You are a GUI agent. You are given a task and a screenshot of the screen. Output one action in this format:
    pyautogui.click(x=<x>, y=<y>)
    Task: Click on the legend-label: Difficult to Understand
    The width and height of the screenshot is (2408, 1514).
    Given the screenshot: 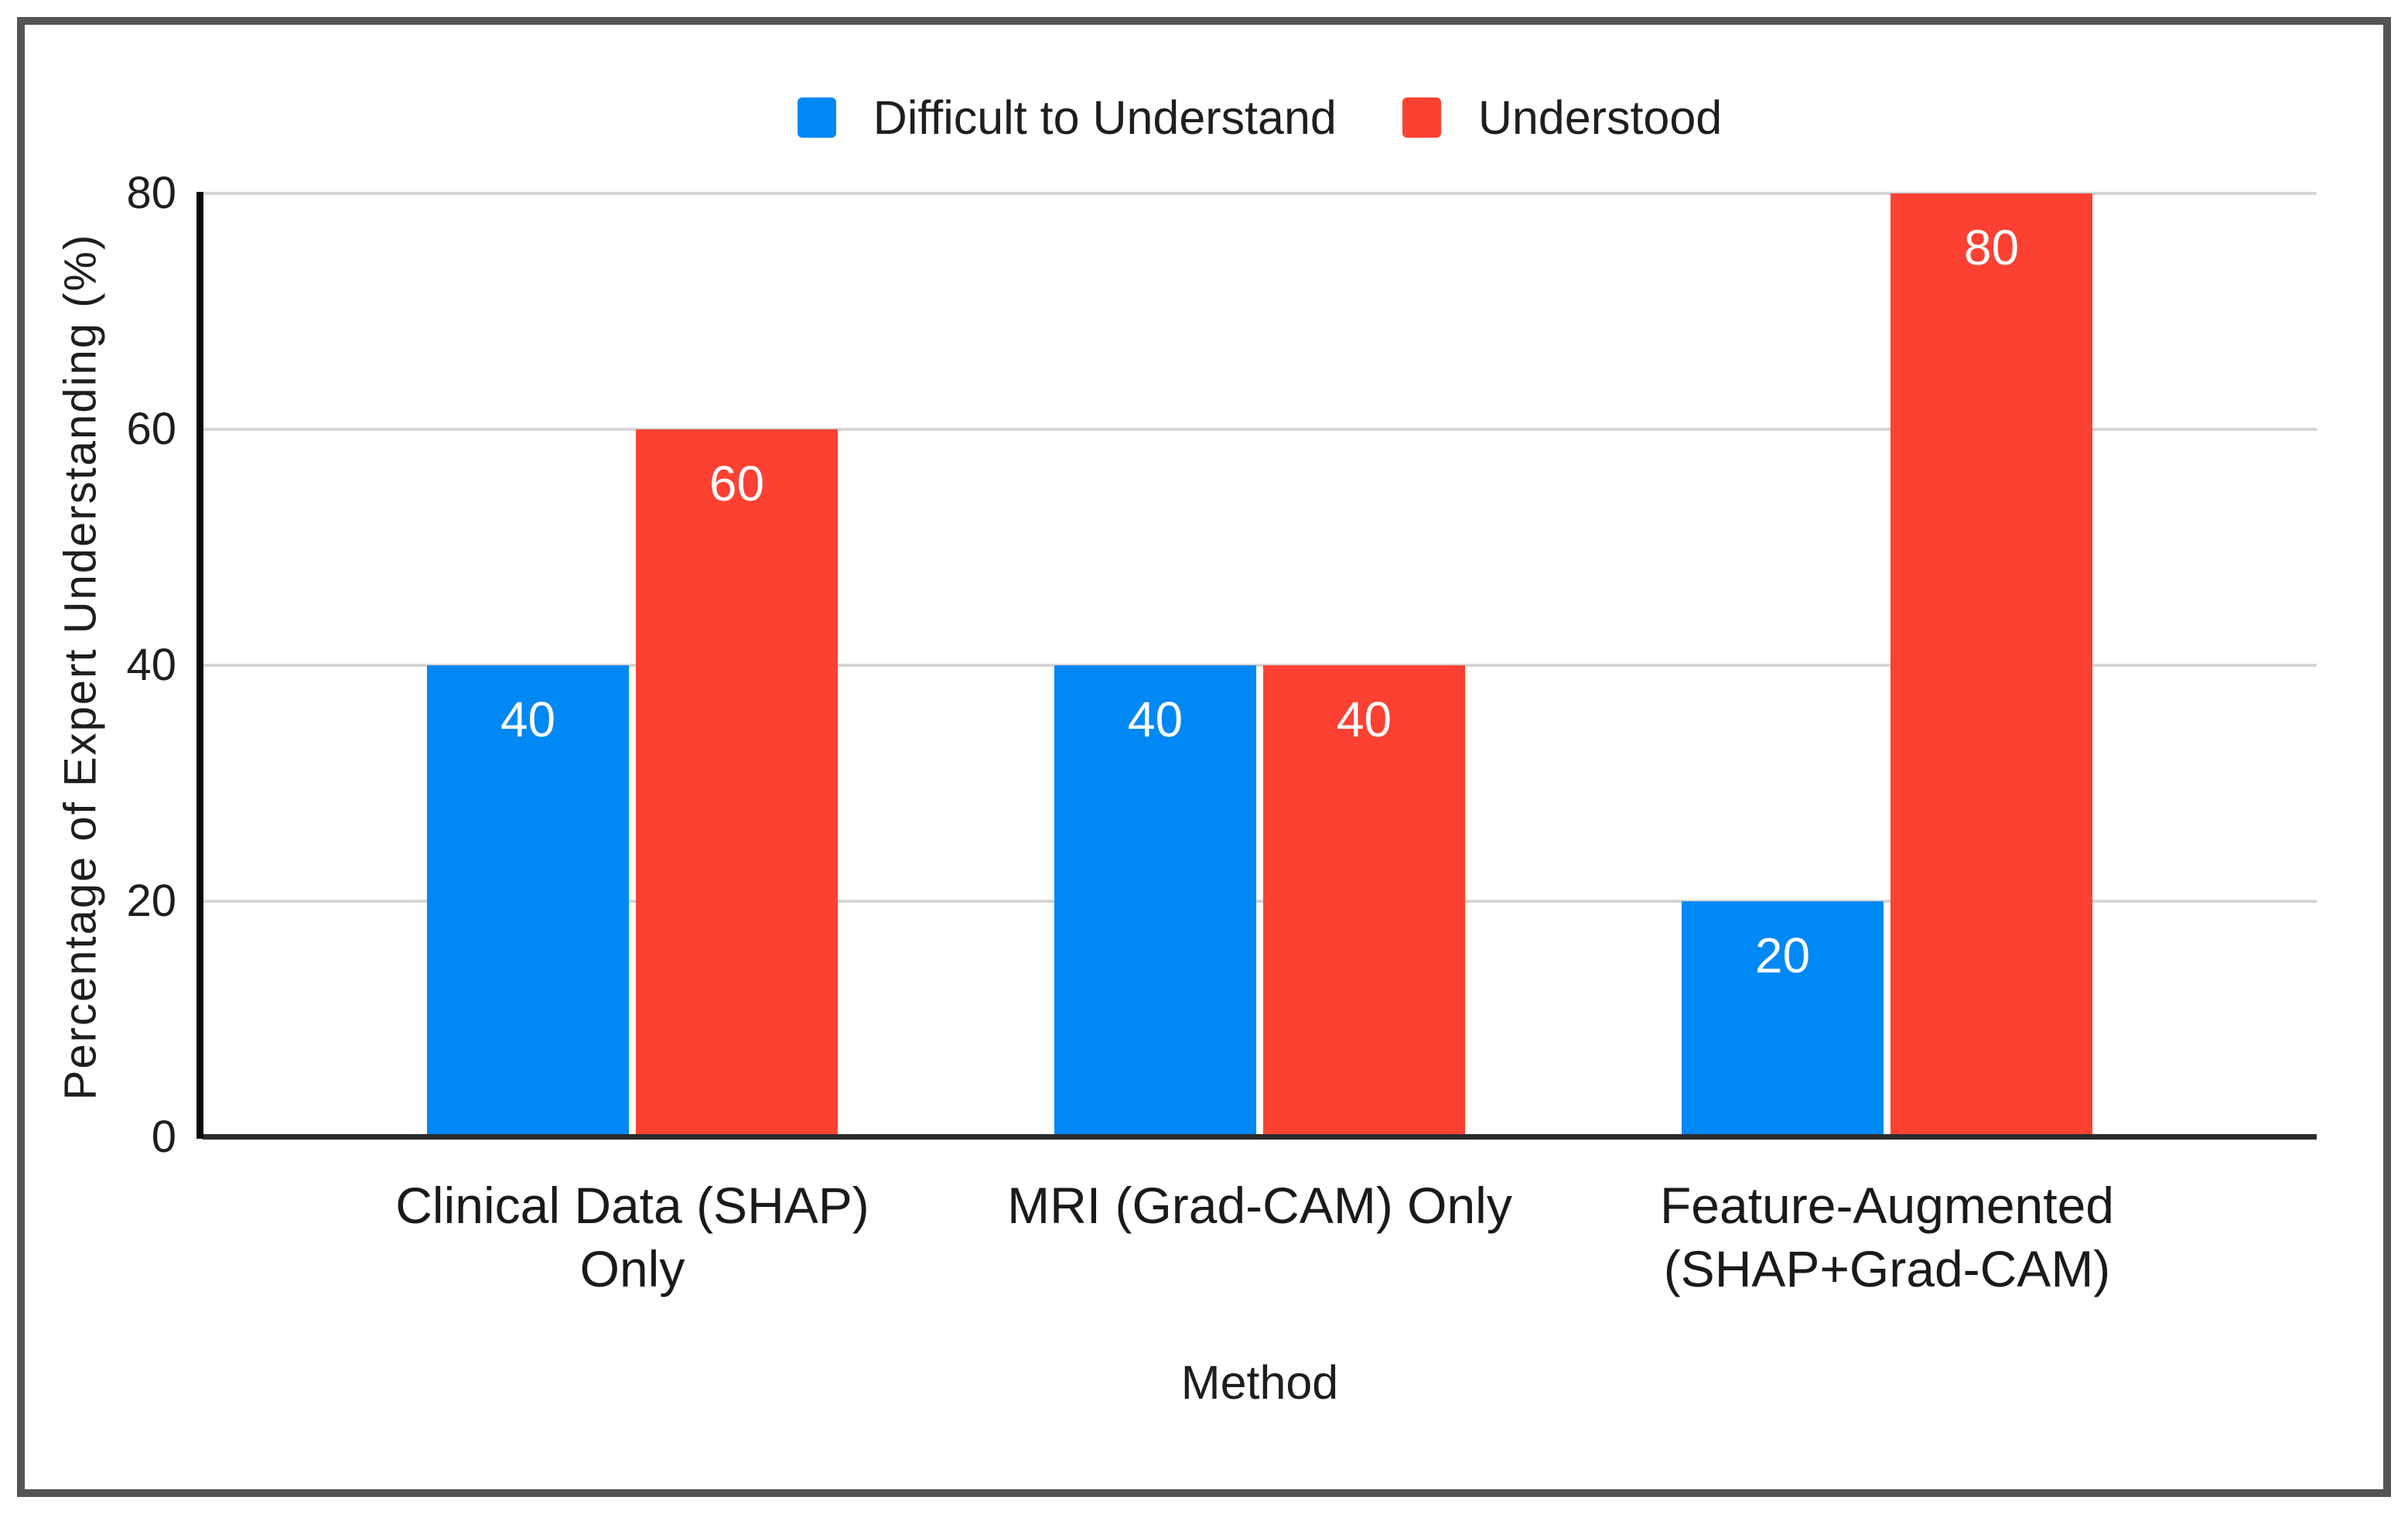 What is the action you would take?
    pyautogui.click(x=1105, y=117)
    